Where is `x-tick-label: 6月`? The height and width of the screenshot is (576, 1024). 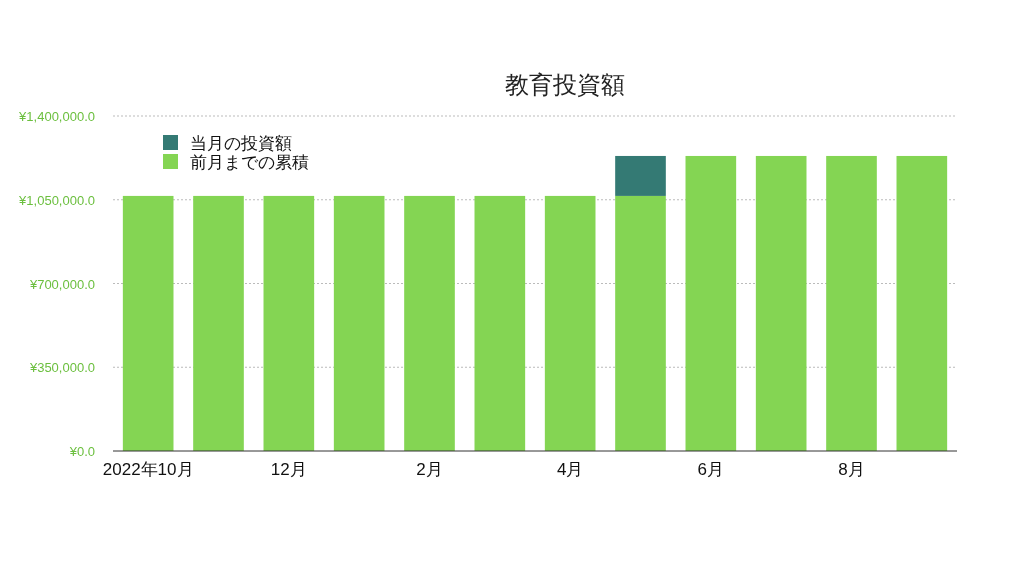
x-tick-label: 6月 is located at coordinates (711, 469).